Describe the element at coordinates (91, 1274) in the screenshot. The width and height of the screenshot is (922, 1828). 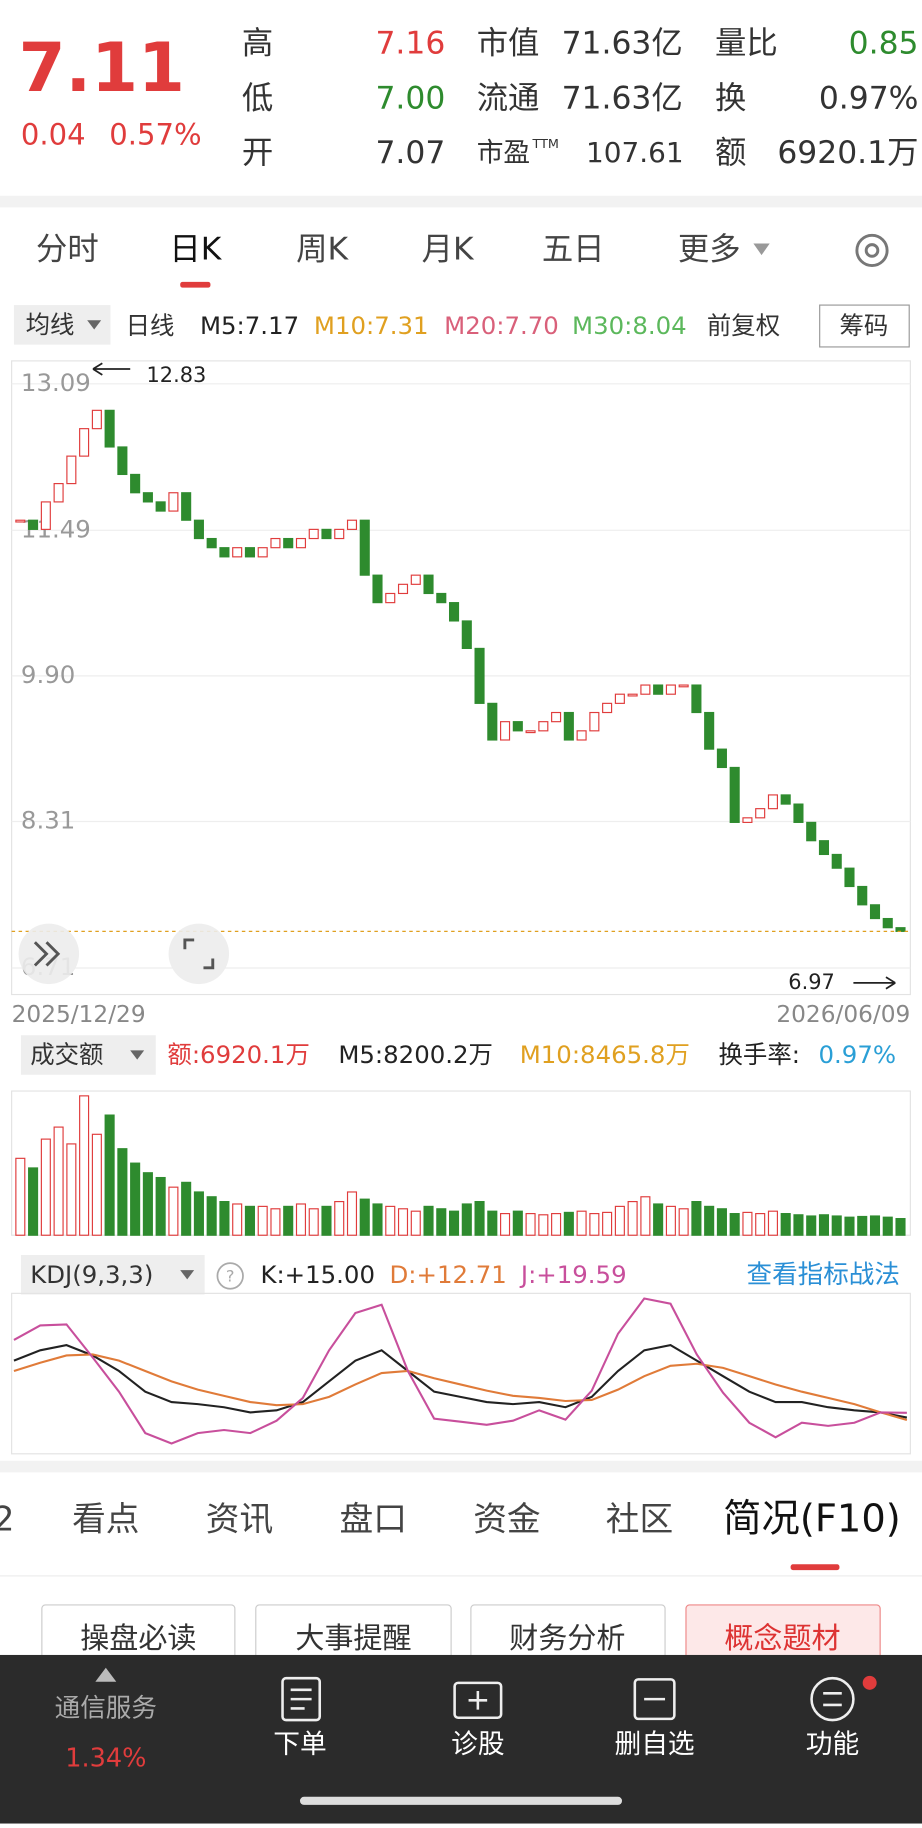
I see `kdj-title: KDJ(9,3,3)` at that location.